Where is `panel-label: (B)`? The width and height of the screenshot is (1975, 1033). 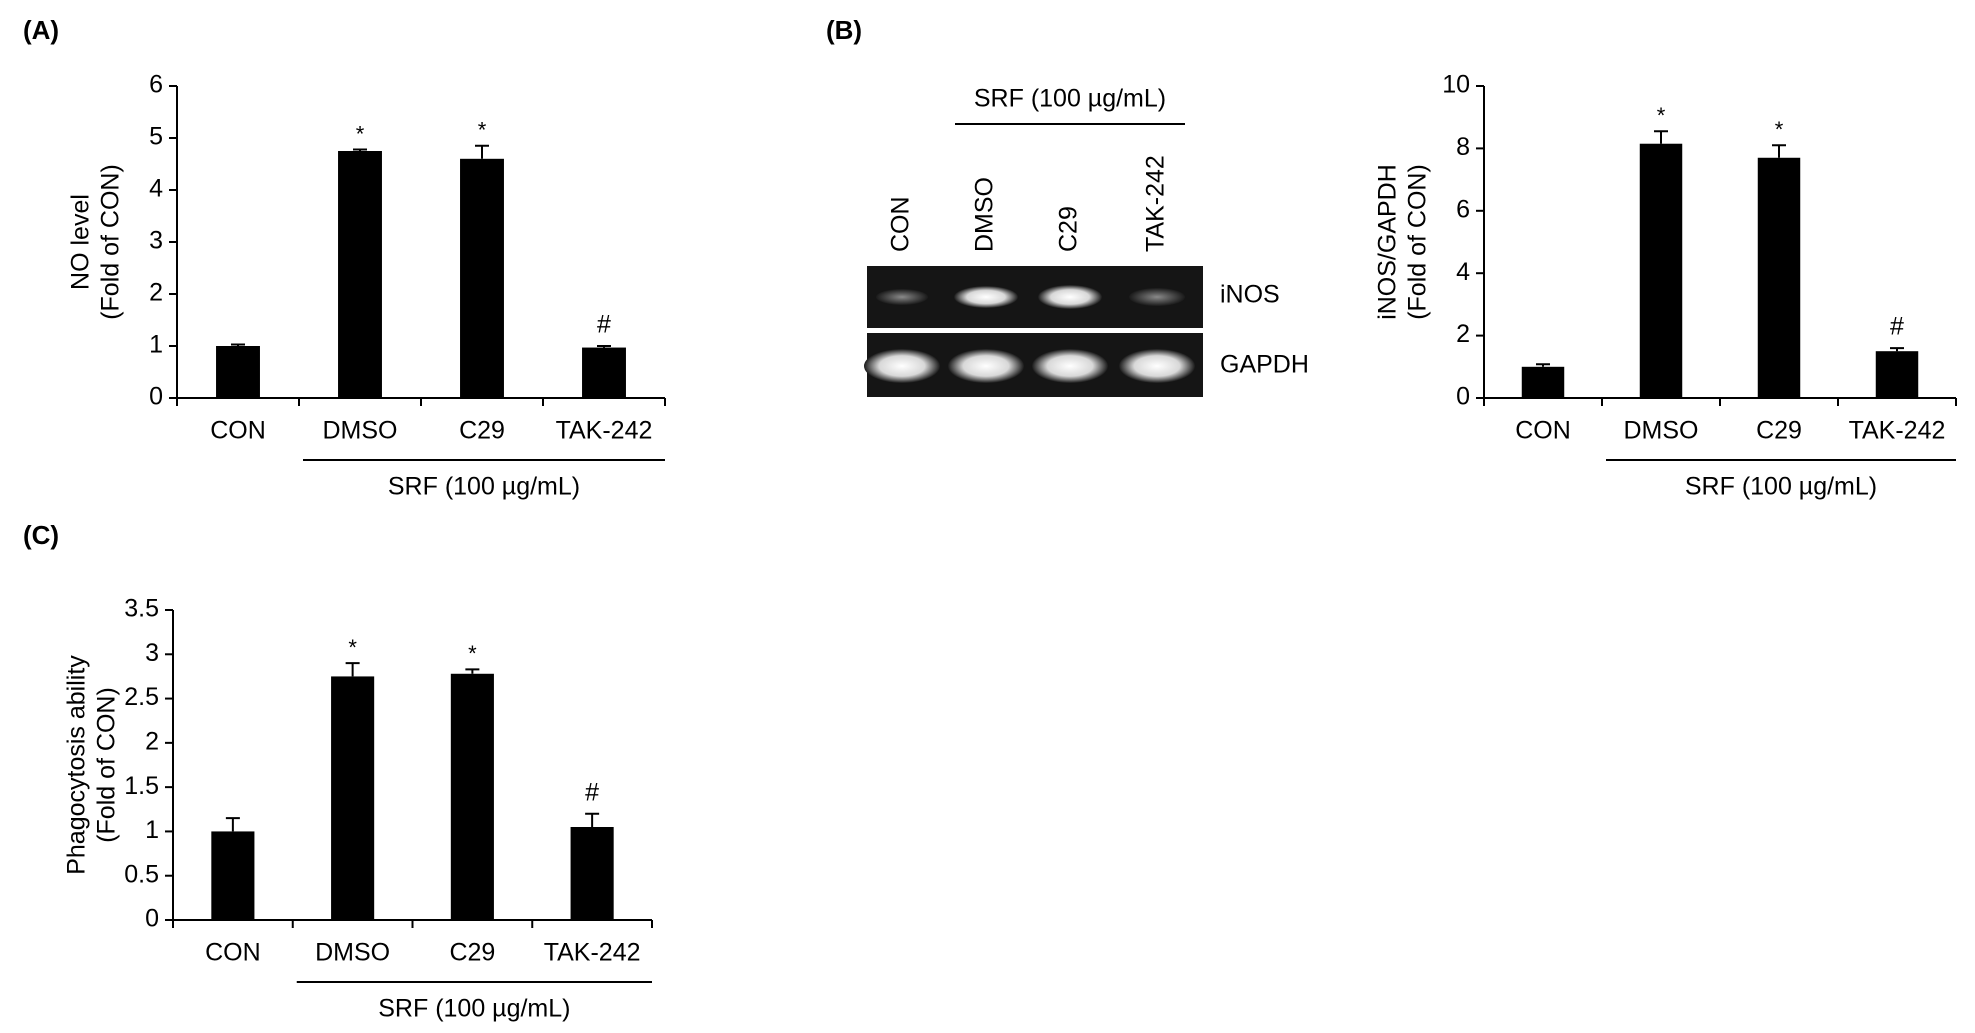 panel-label: (B) is located at coordinates (844, 30).